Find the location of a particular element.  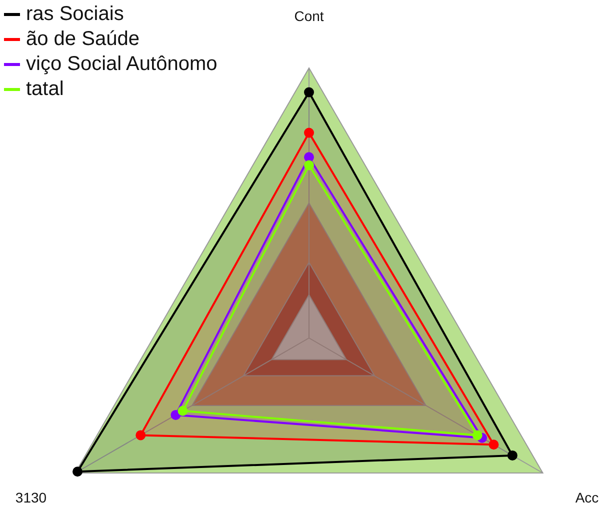

legend-label: ão de Saúde is located at coordinates (83, 39).